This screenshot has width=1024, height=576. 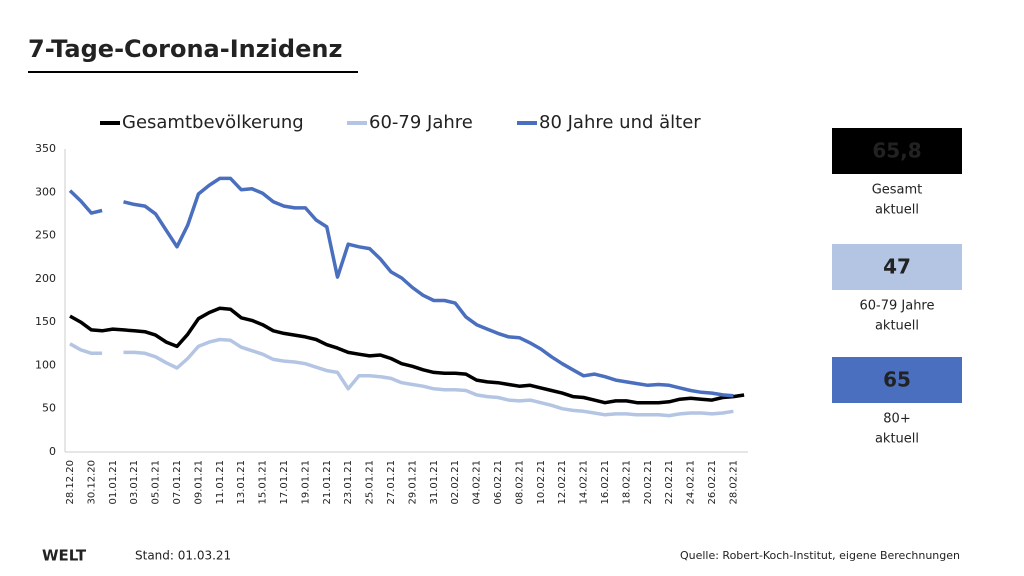 What do you see at coordinates (896, 306) in the screenshot?
I see `summary-label: 60-79 Jahre` at bounding box center [896, 306].